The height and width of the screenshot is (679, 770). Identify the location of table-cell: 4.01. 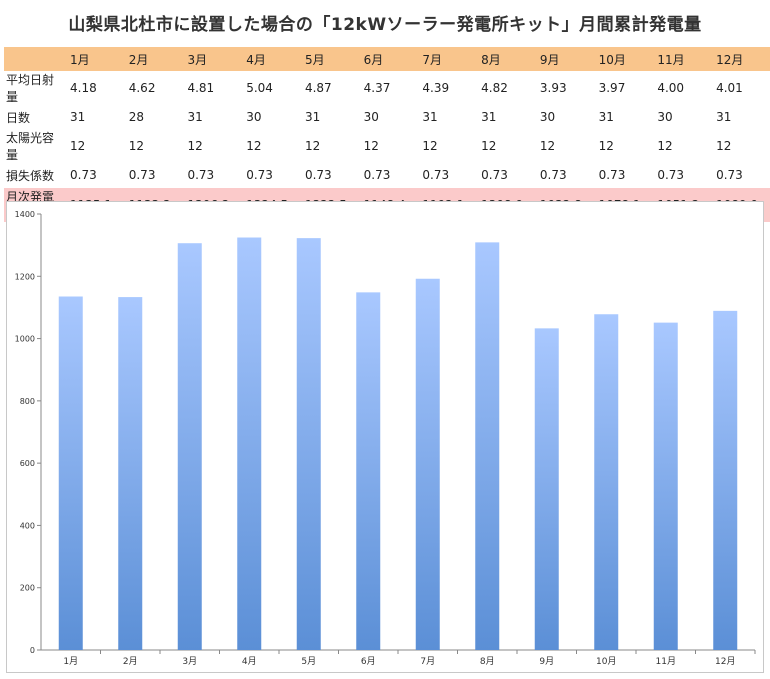
(729, 88).